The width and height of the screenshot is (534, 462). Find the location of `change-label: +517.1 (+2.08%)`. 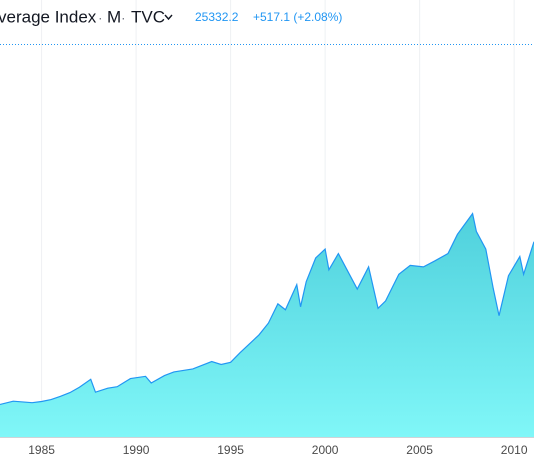

change-label: +517.1 (+2.08%) is located at coordinates (297, 17).